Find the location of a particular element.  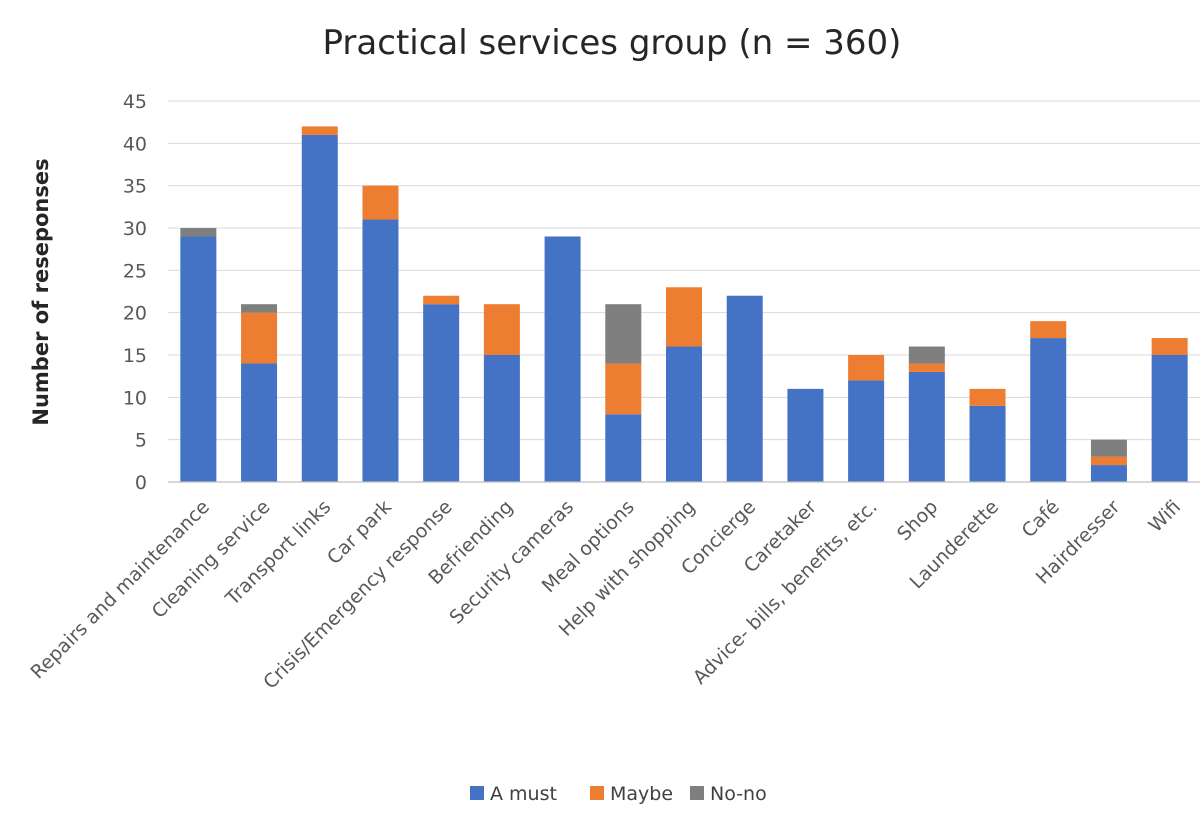

bar-hairdresser-maybe is located at coordinates (1108, 461).